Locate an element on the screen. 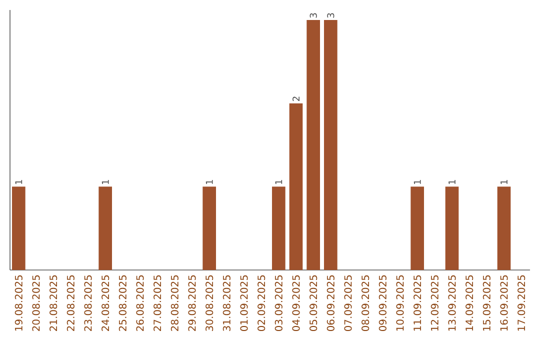 This screenshot has height=340, width=540. x-tick-label: 19.08.2025 is located at coordinates (18, 303).